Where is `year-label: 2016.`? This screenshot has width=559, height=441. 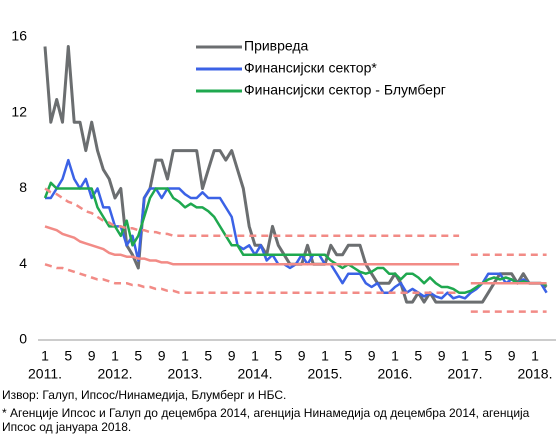 year-label: 2016. is located at coordinates (394, 374).